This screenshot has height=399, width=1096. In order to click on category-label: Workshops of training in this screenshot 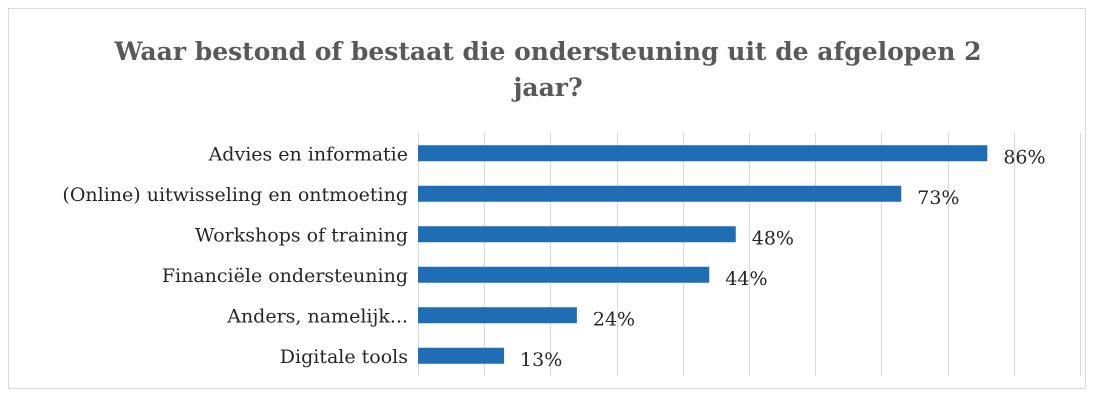, I will do `click(301, 235)`.